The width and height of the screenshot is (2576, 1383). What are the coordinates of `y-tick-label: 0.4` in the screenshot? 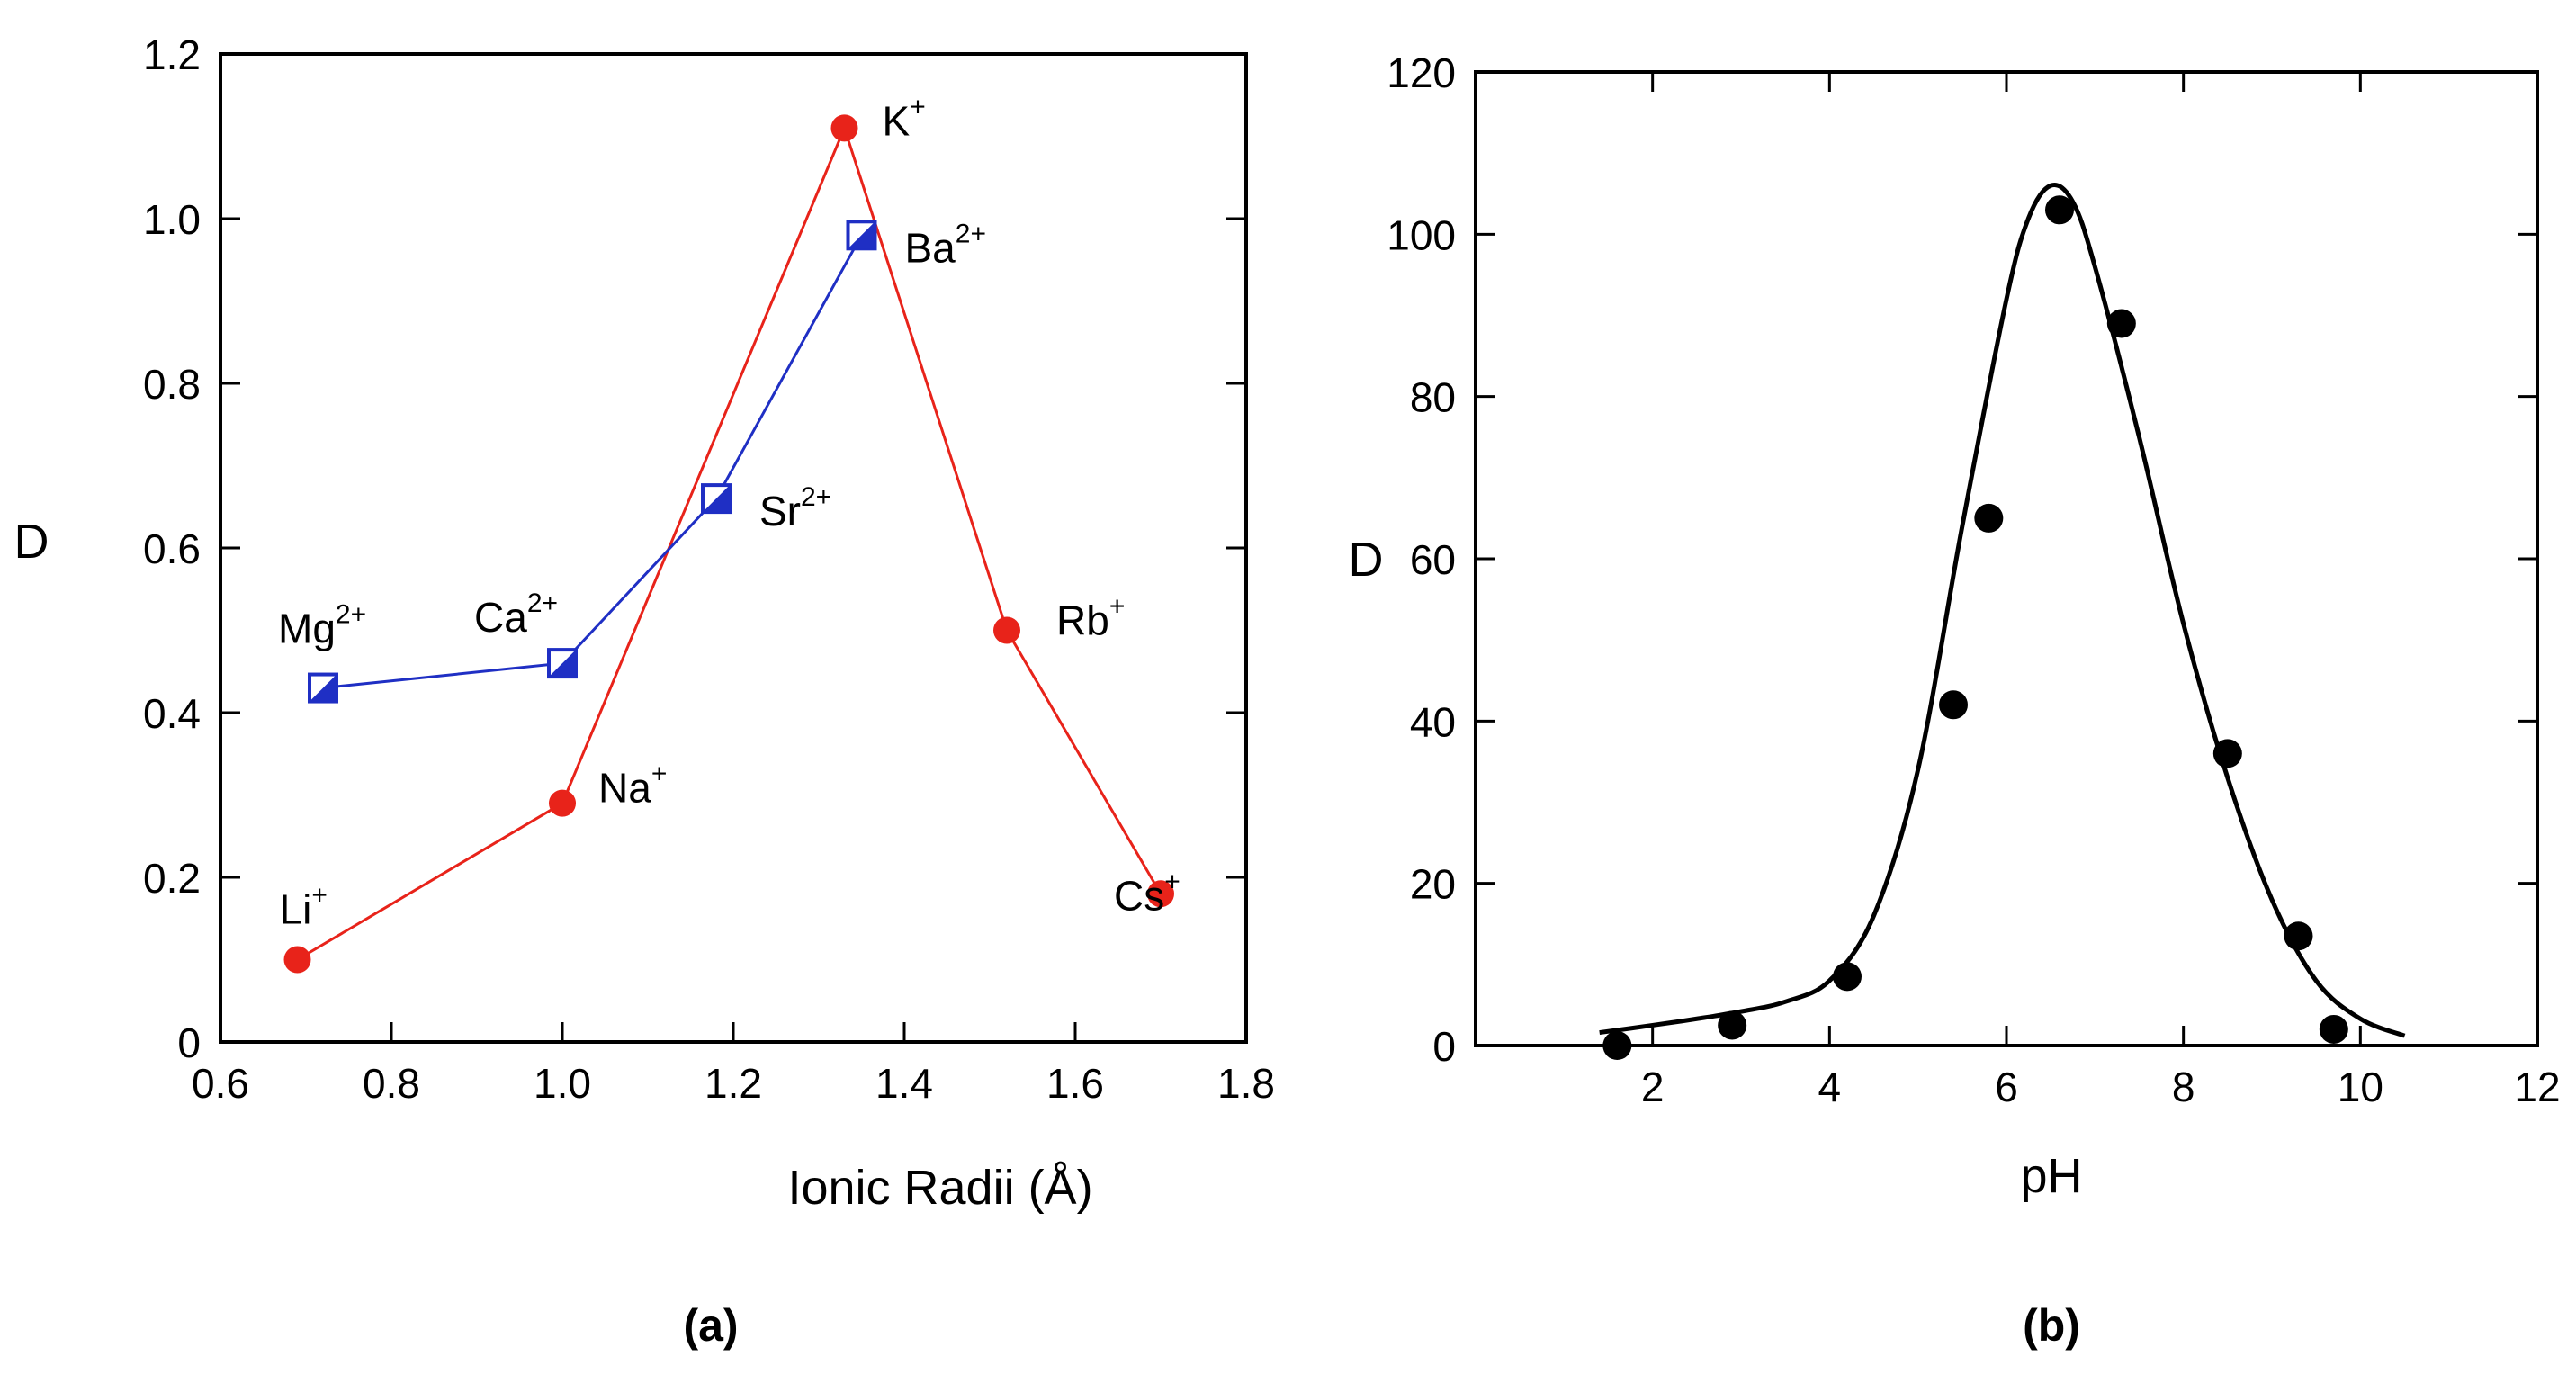 It's located at (172, 713).